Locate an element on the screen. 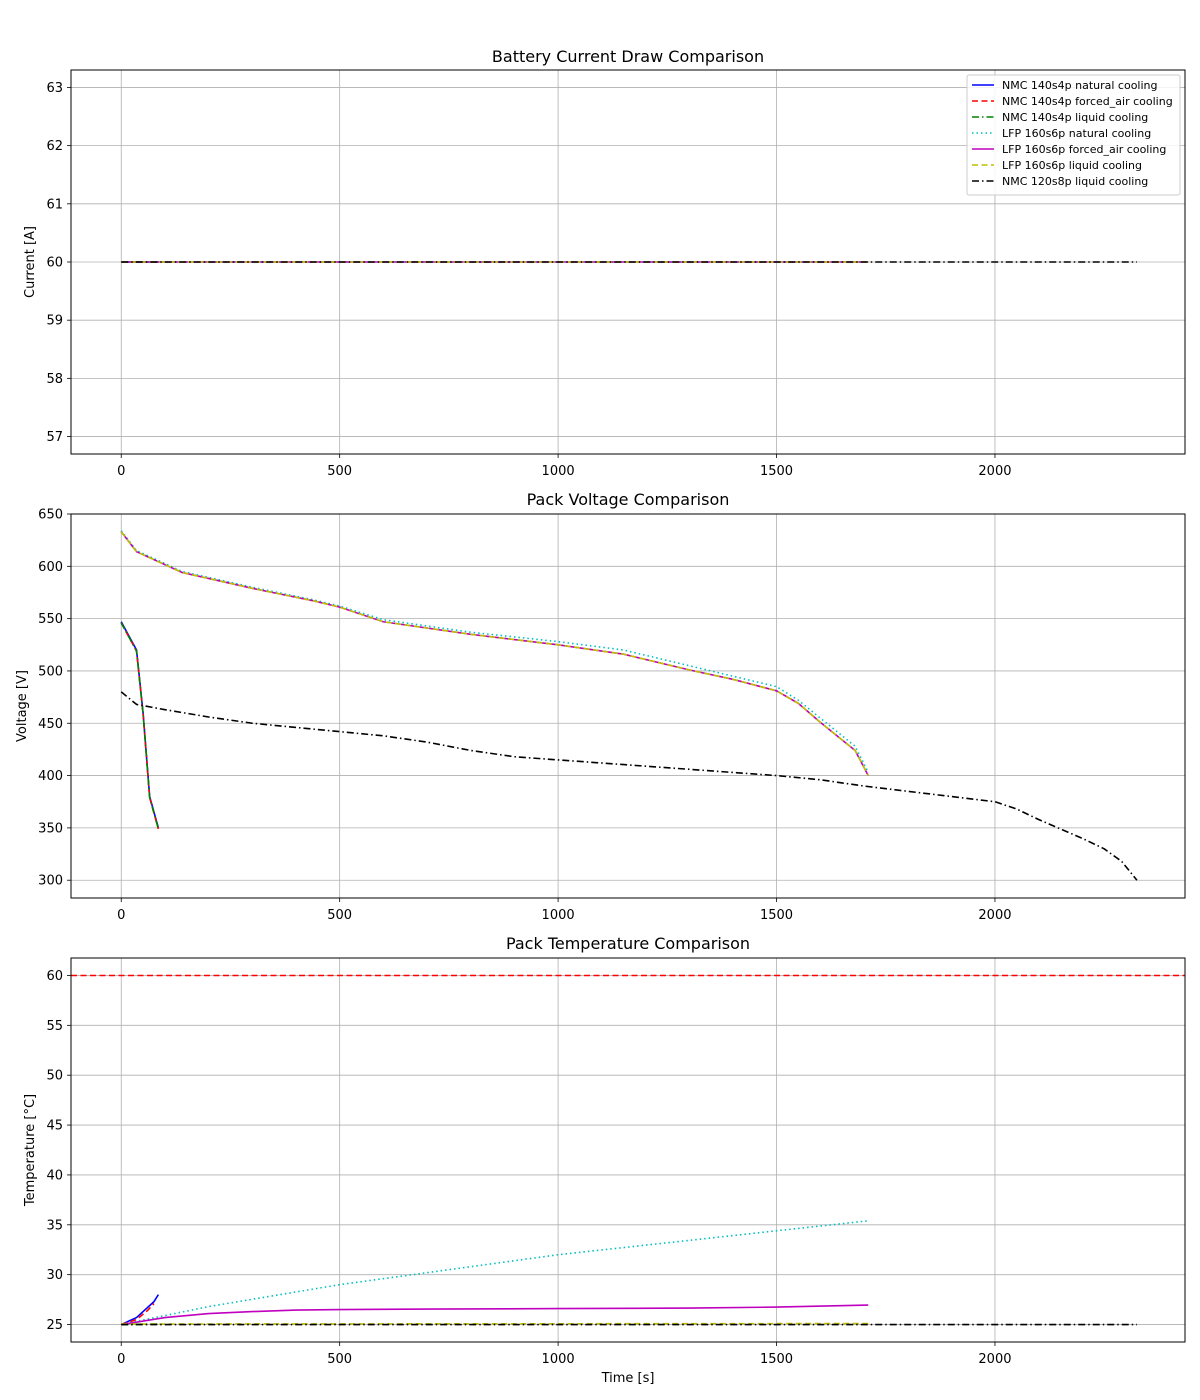 Image resolution: width=1200 pixels, height=1400 pixels. y-tick-label: 50 is located at coordinates (54, 1076).